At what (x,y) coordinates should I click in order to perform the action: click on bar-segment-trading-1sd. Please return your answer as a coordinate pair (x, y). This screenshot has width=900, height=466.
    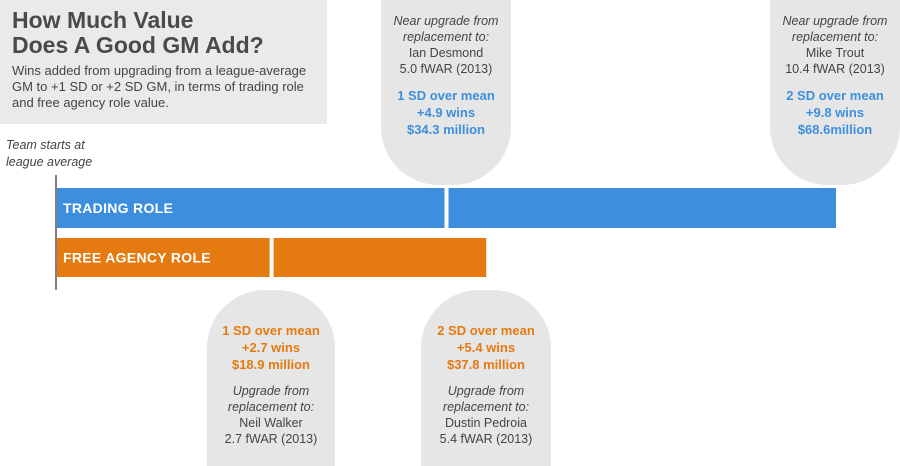
    Looking at the image, I should click on (251, 208).